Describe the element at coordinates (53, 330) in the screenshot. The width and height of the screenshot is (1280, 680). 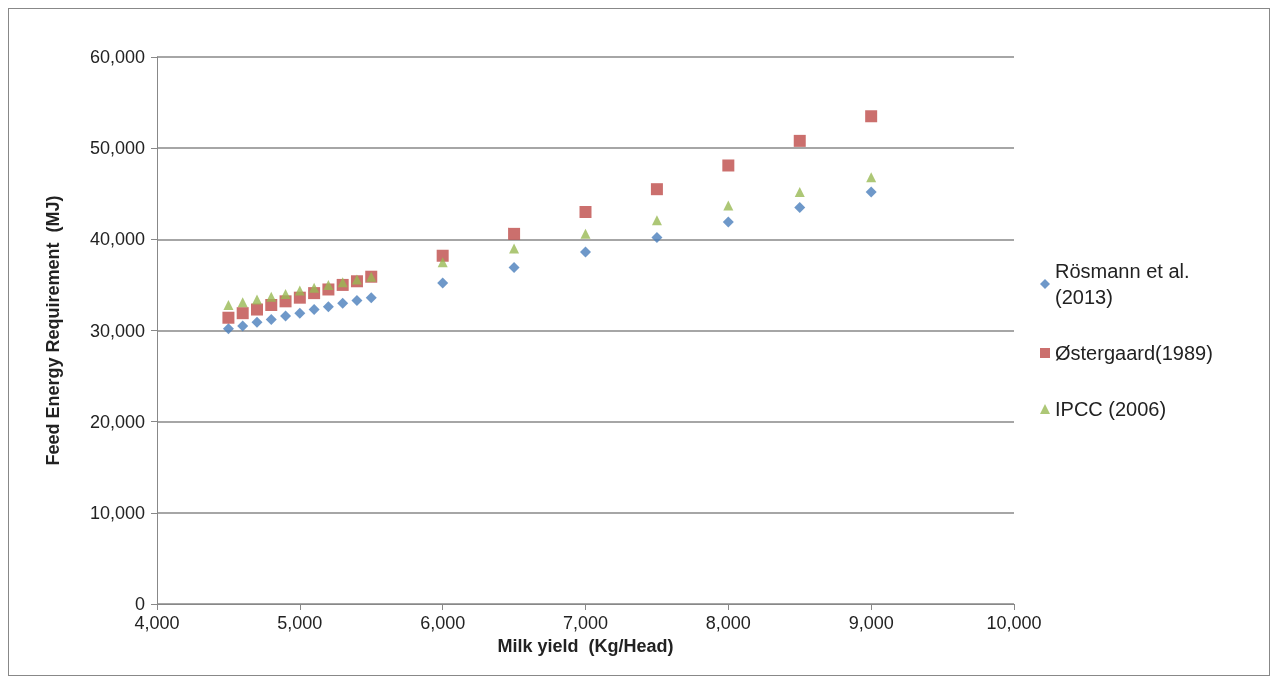
I see `y-axis-title: Feed Energy Requirement (MJ)` at that location.